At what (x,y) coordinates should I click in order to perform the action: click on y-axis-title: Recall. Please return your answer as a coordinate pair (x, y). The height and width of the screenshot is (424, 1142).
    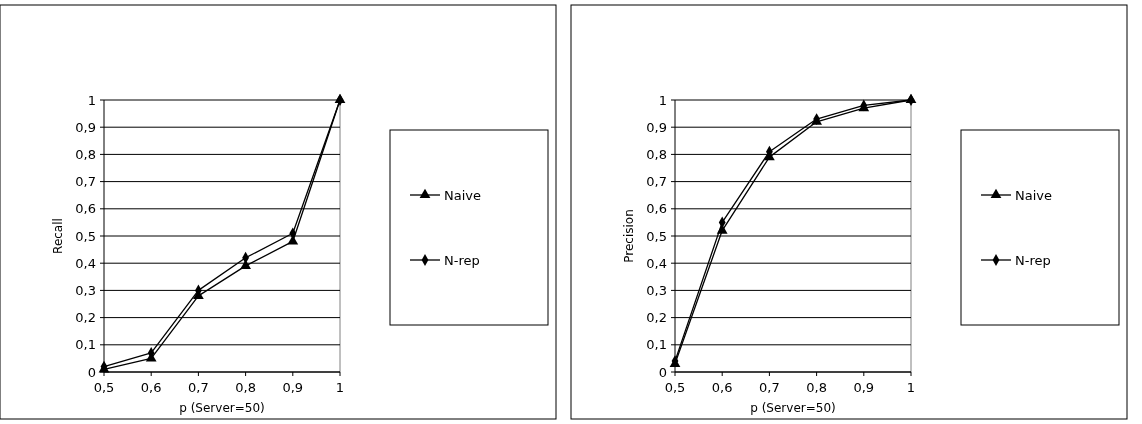
    Looking at the image, I should click on (58, 236).